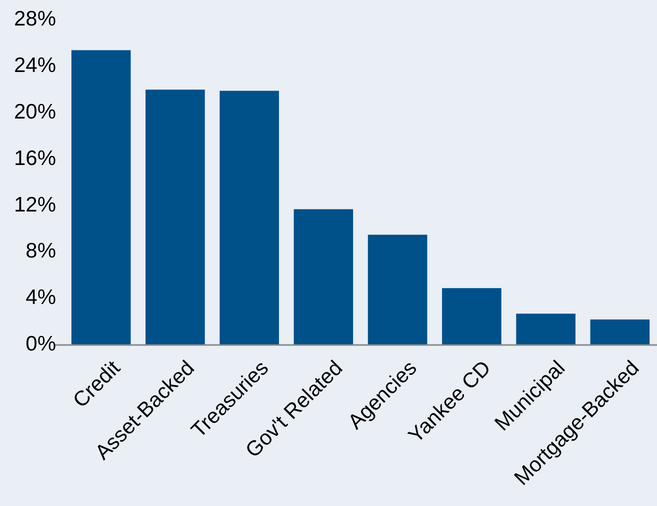 This screenshot has width=657, height=506. Describe the element at coordinates (35, 158) in the screenshot. I see `y-tick-label: 16%` at that location.